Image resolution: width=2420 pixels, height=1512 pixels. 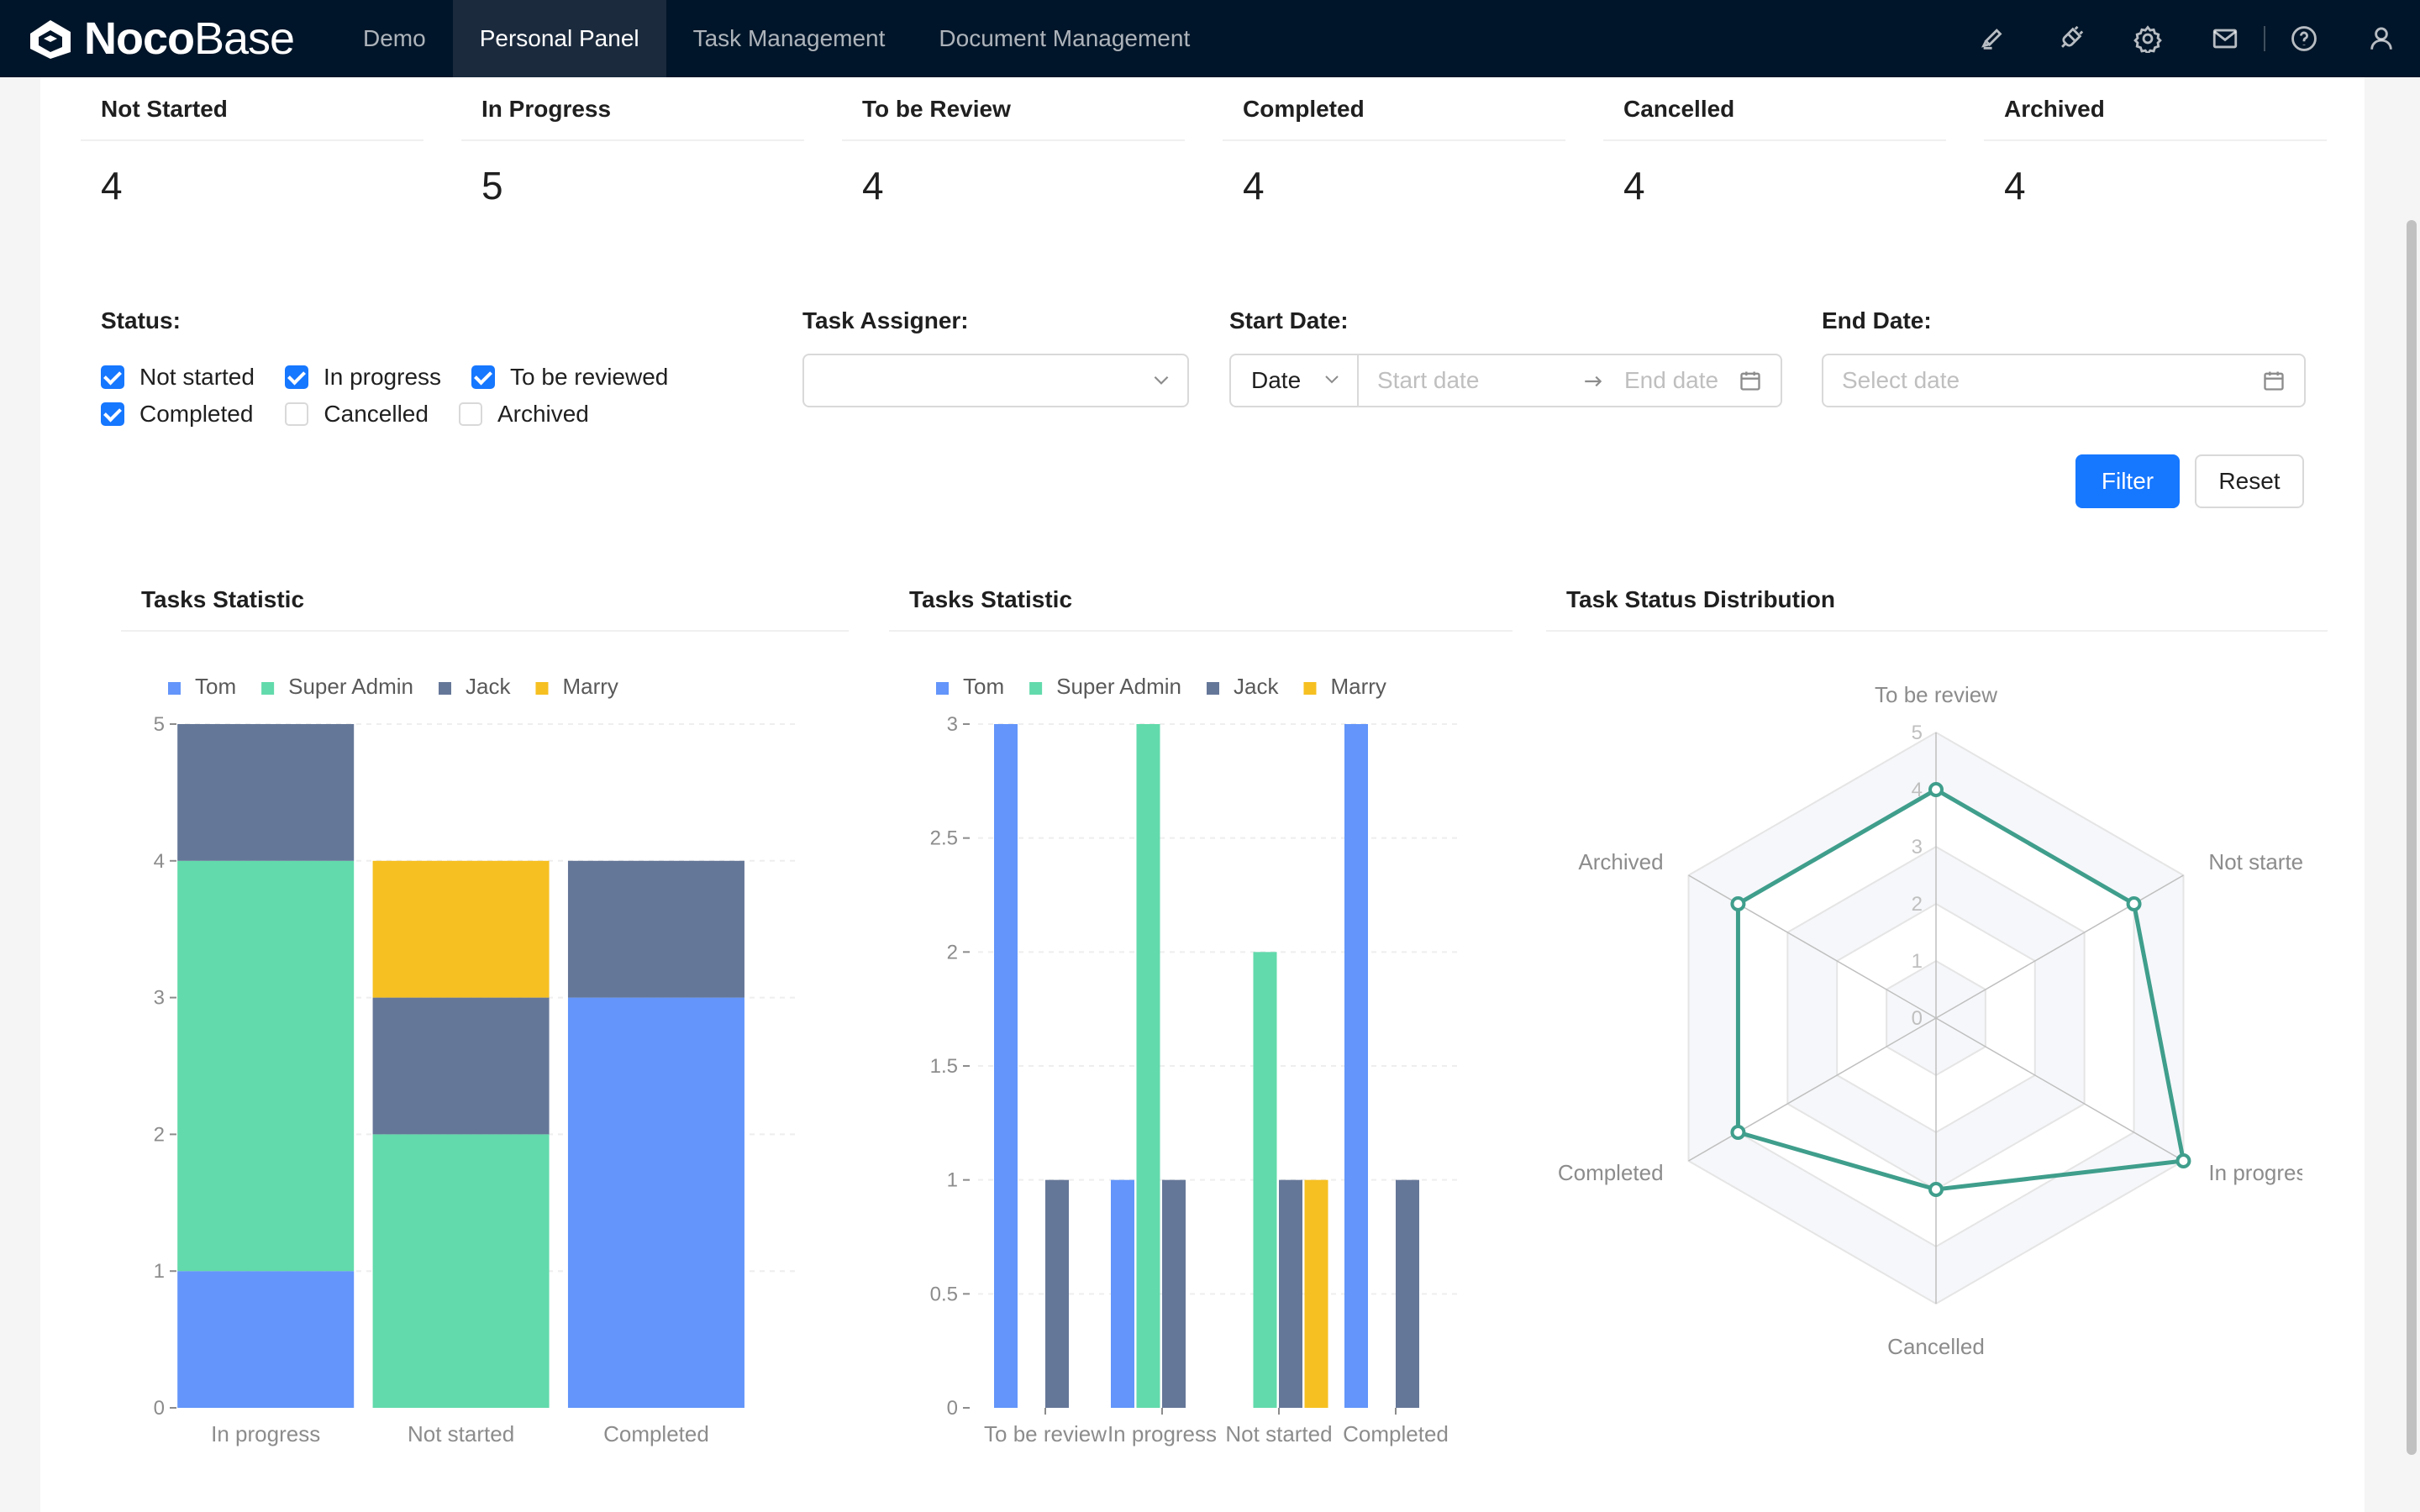 I want to click on radar-tick-label: 2, so click(x=1918, y=904).